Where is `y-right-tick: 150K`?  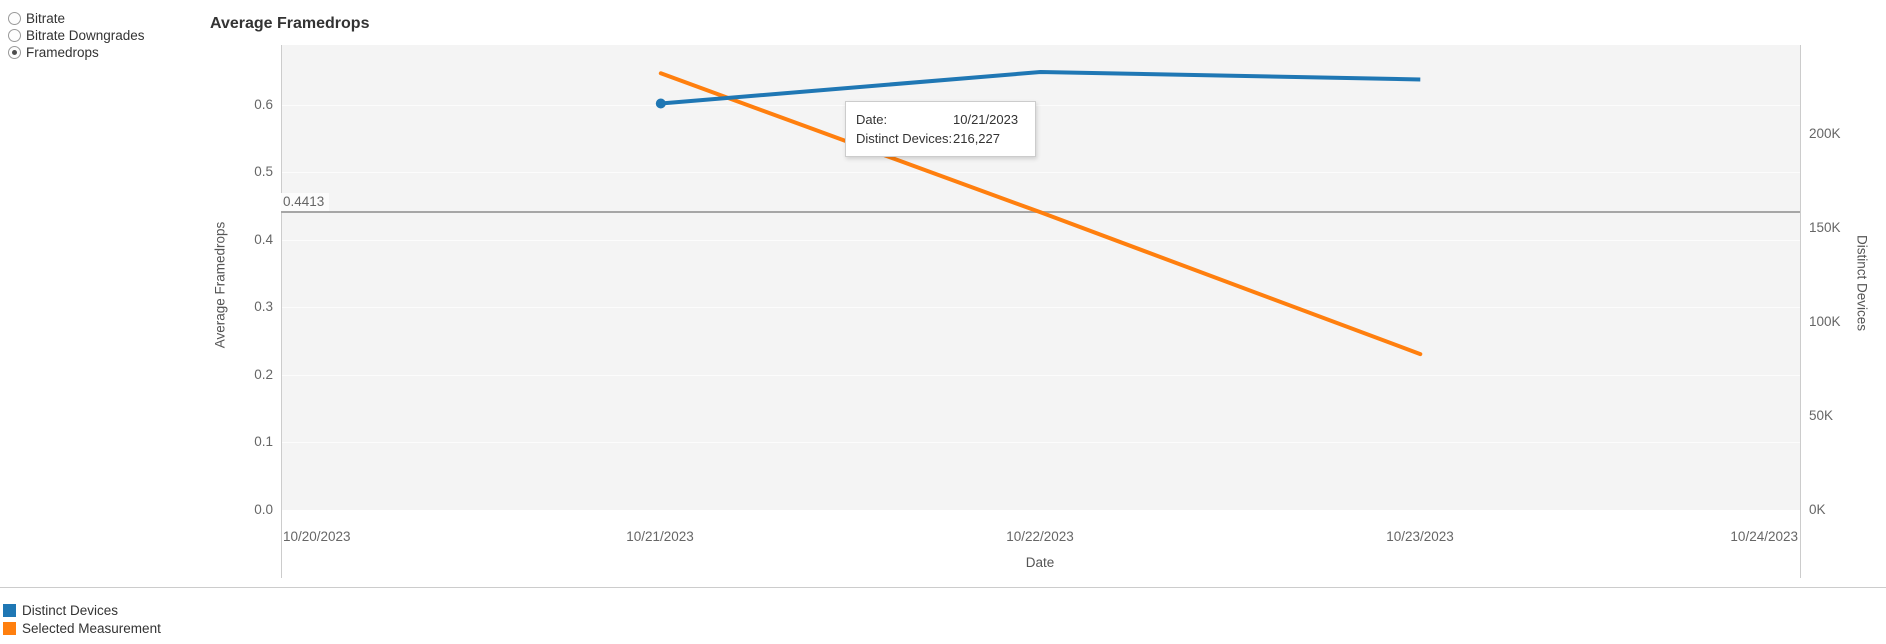 y-right-tick: 150K is located at coordinates (1825, 227).